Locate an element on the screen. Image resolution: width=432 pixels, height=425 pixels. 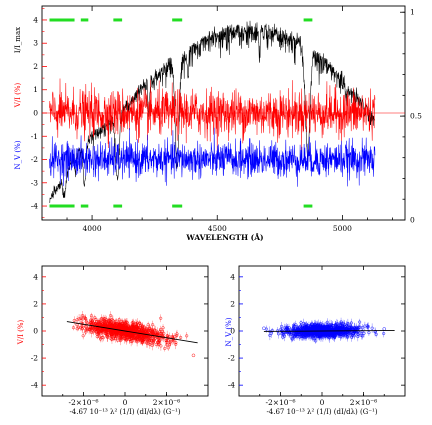
y-tick-label-1: -2 is located at coordinates (35, 358).